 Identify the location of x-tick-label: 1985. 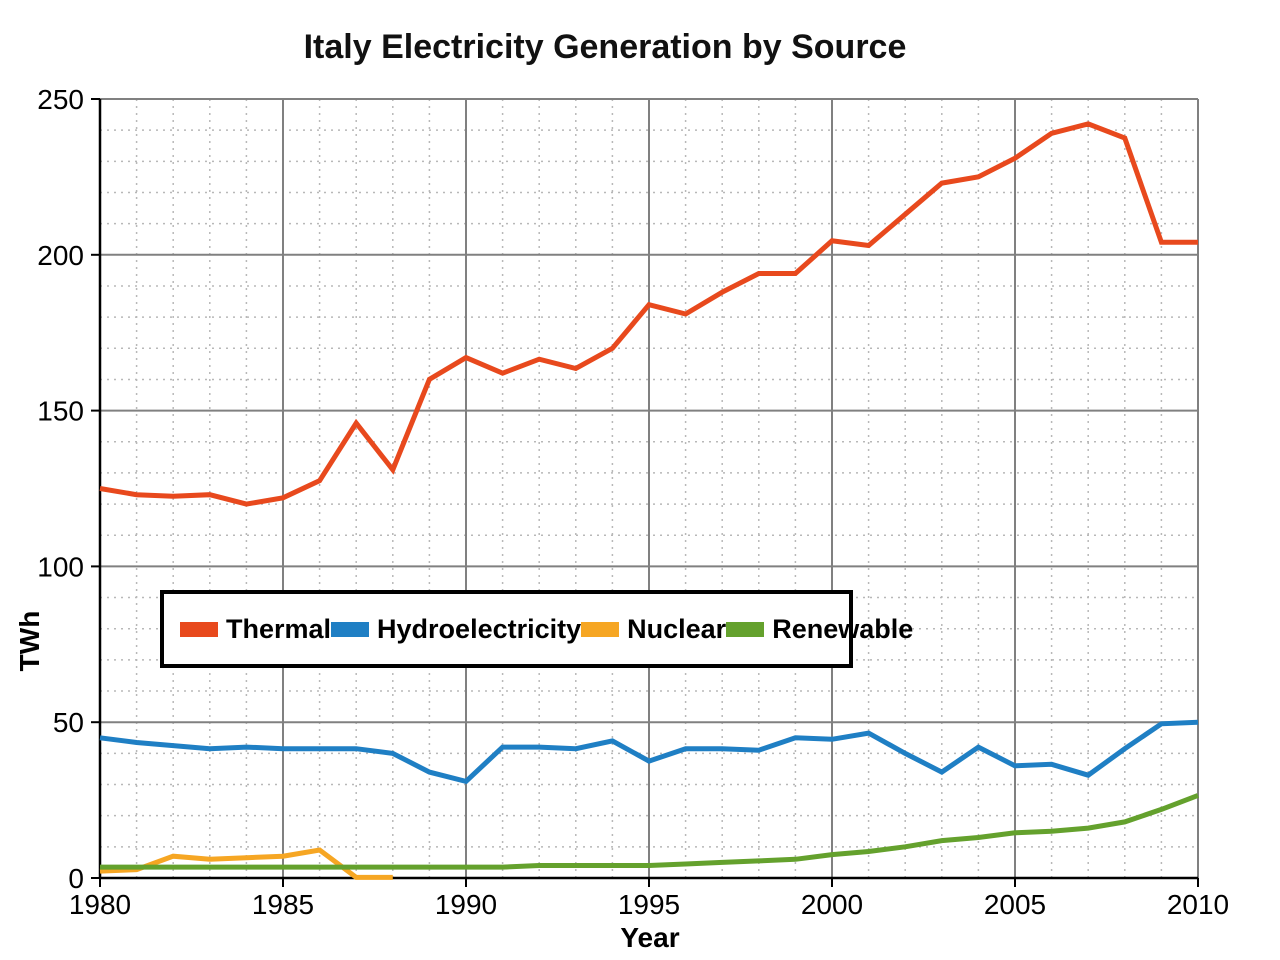
(283, 904).